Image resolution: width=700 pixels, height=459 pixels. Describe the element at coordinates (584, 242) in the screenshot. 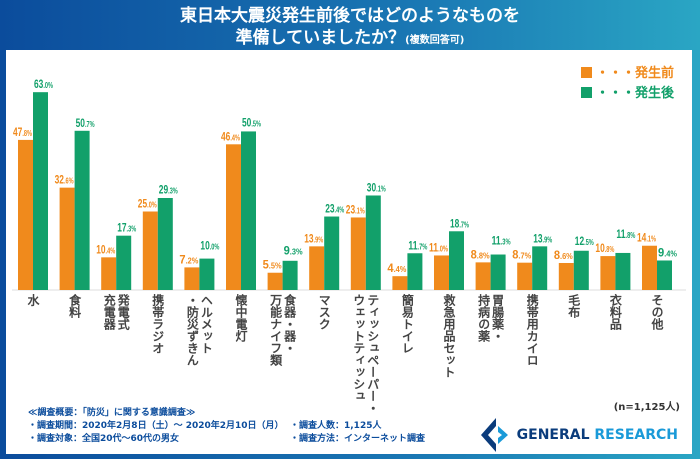

I see `value-label: 12.5%` at that location.